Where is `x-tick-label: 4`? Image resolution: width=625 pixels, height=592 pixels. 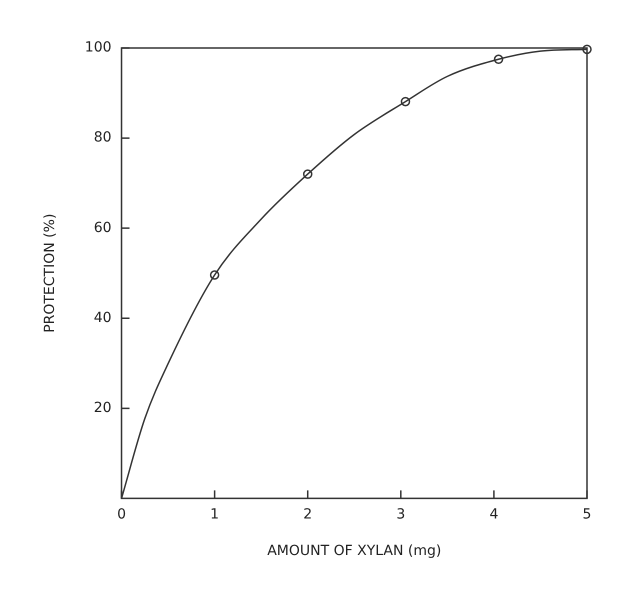
x-tick-label: 4 is located at coordinates (493, 514).